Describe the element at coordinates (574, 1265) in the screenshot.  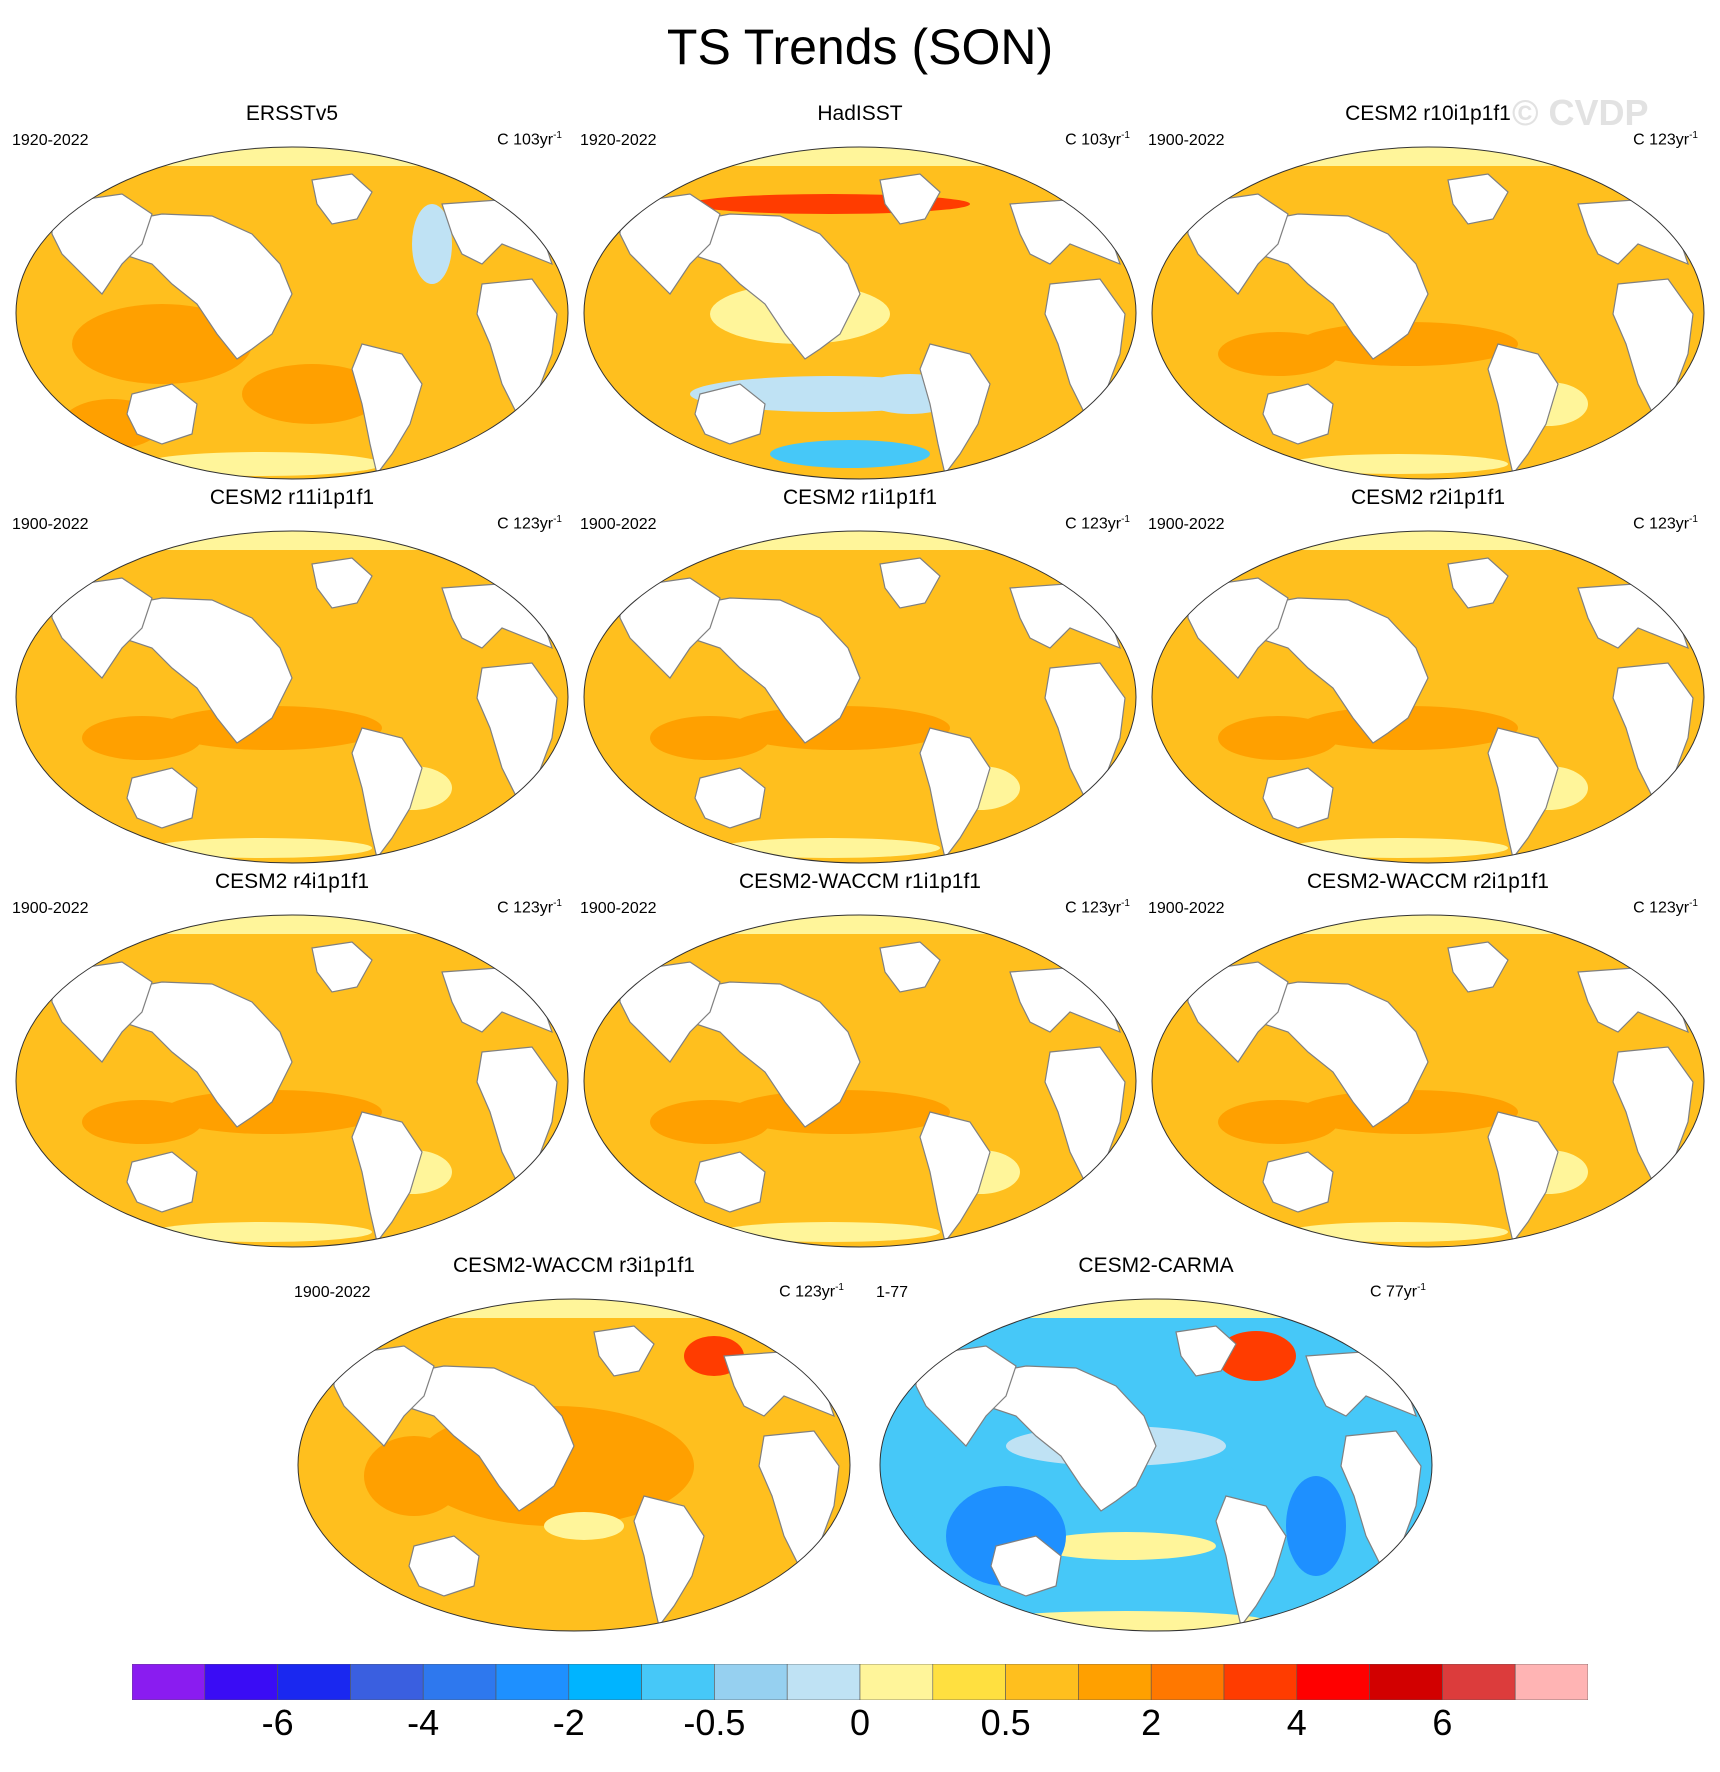
I see `panel-title: CESM2-WACCM r3i1p1f1` at that location.